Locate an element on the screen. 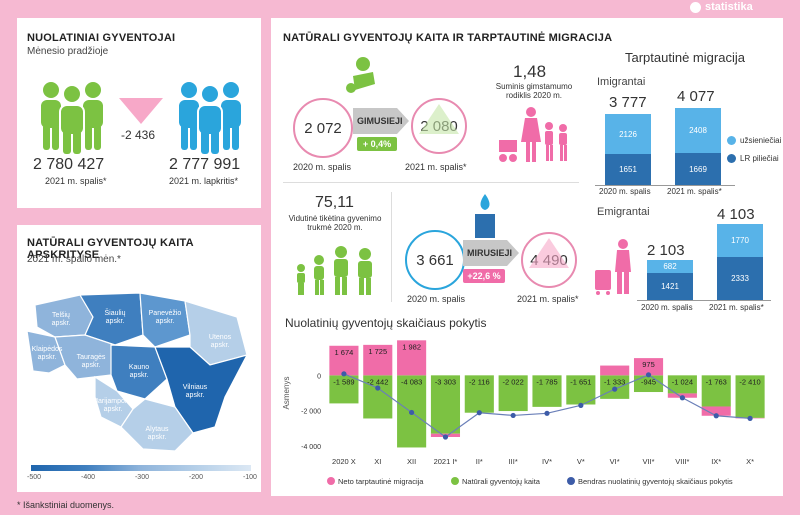  fertility-value: 1,48 is located at coordinates (530, 71).